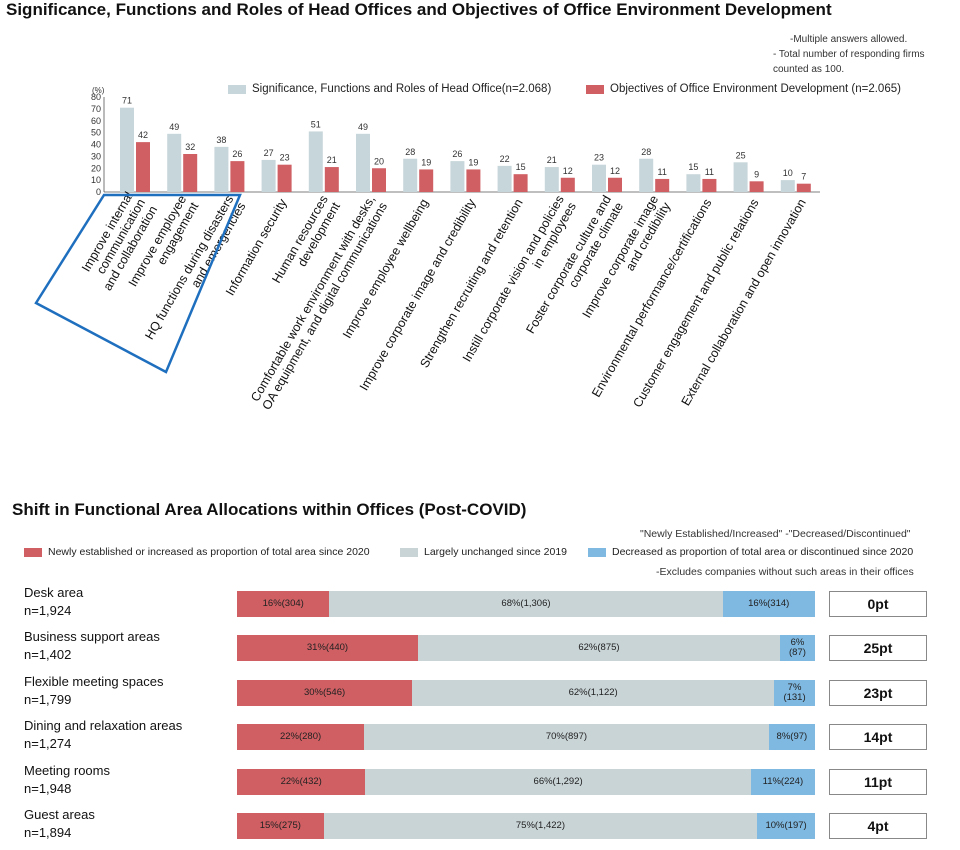 The image size is (960, 850). Describe the element at coordinates (878, 648) in the screenshot. I see `difference-points-box: 25pt` at that location.